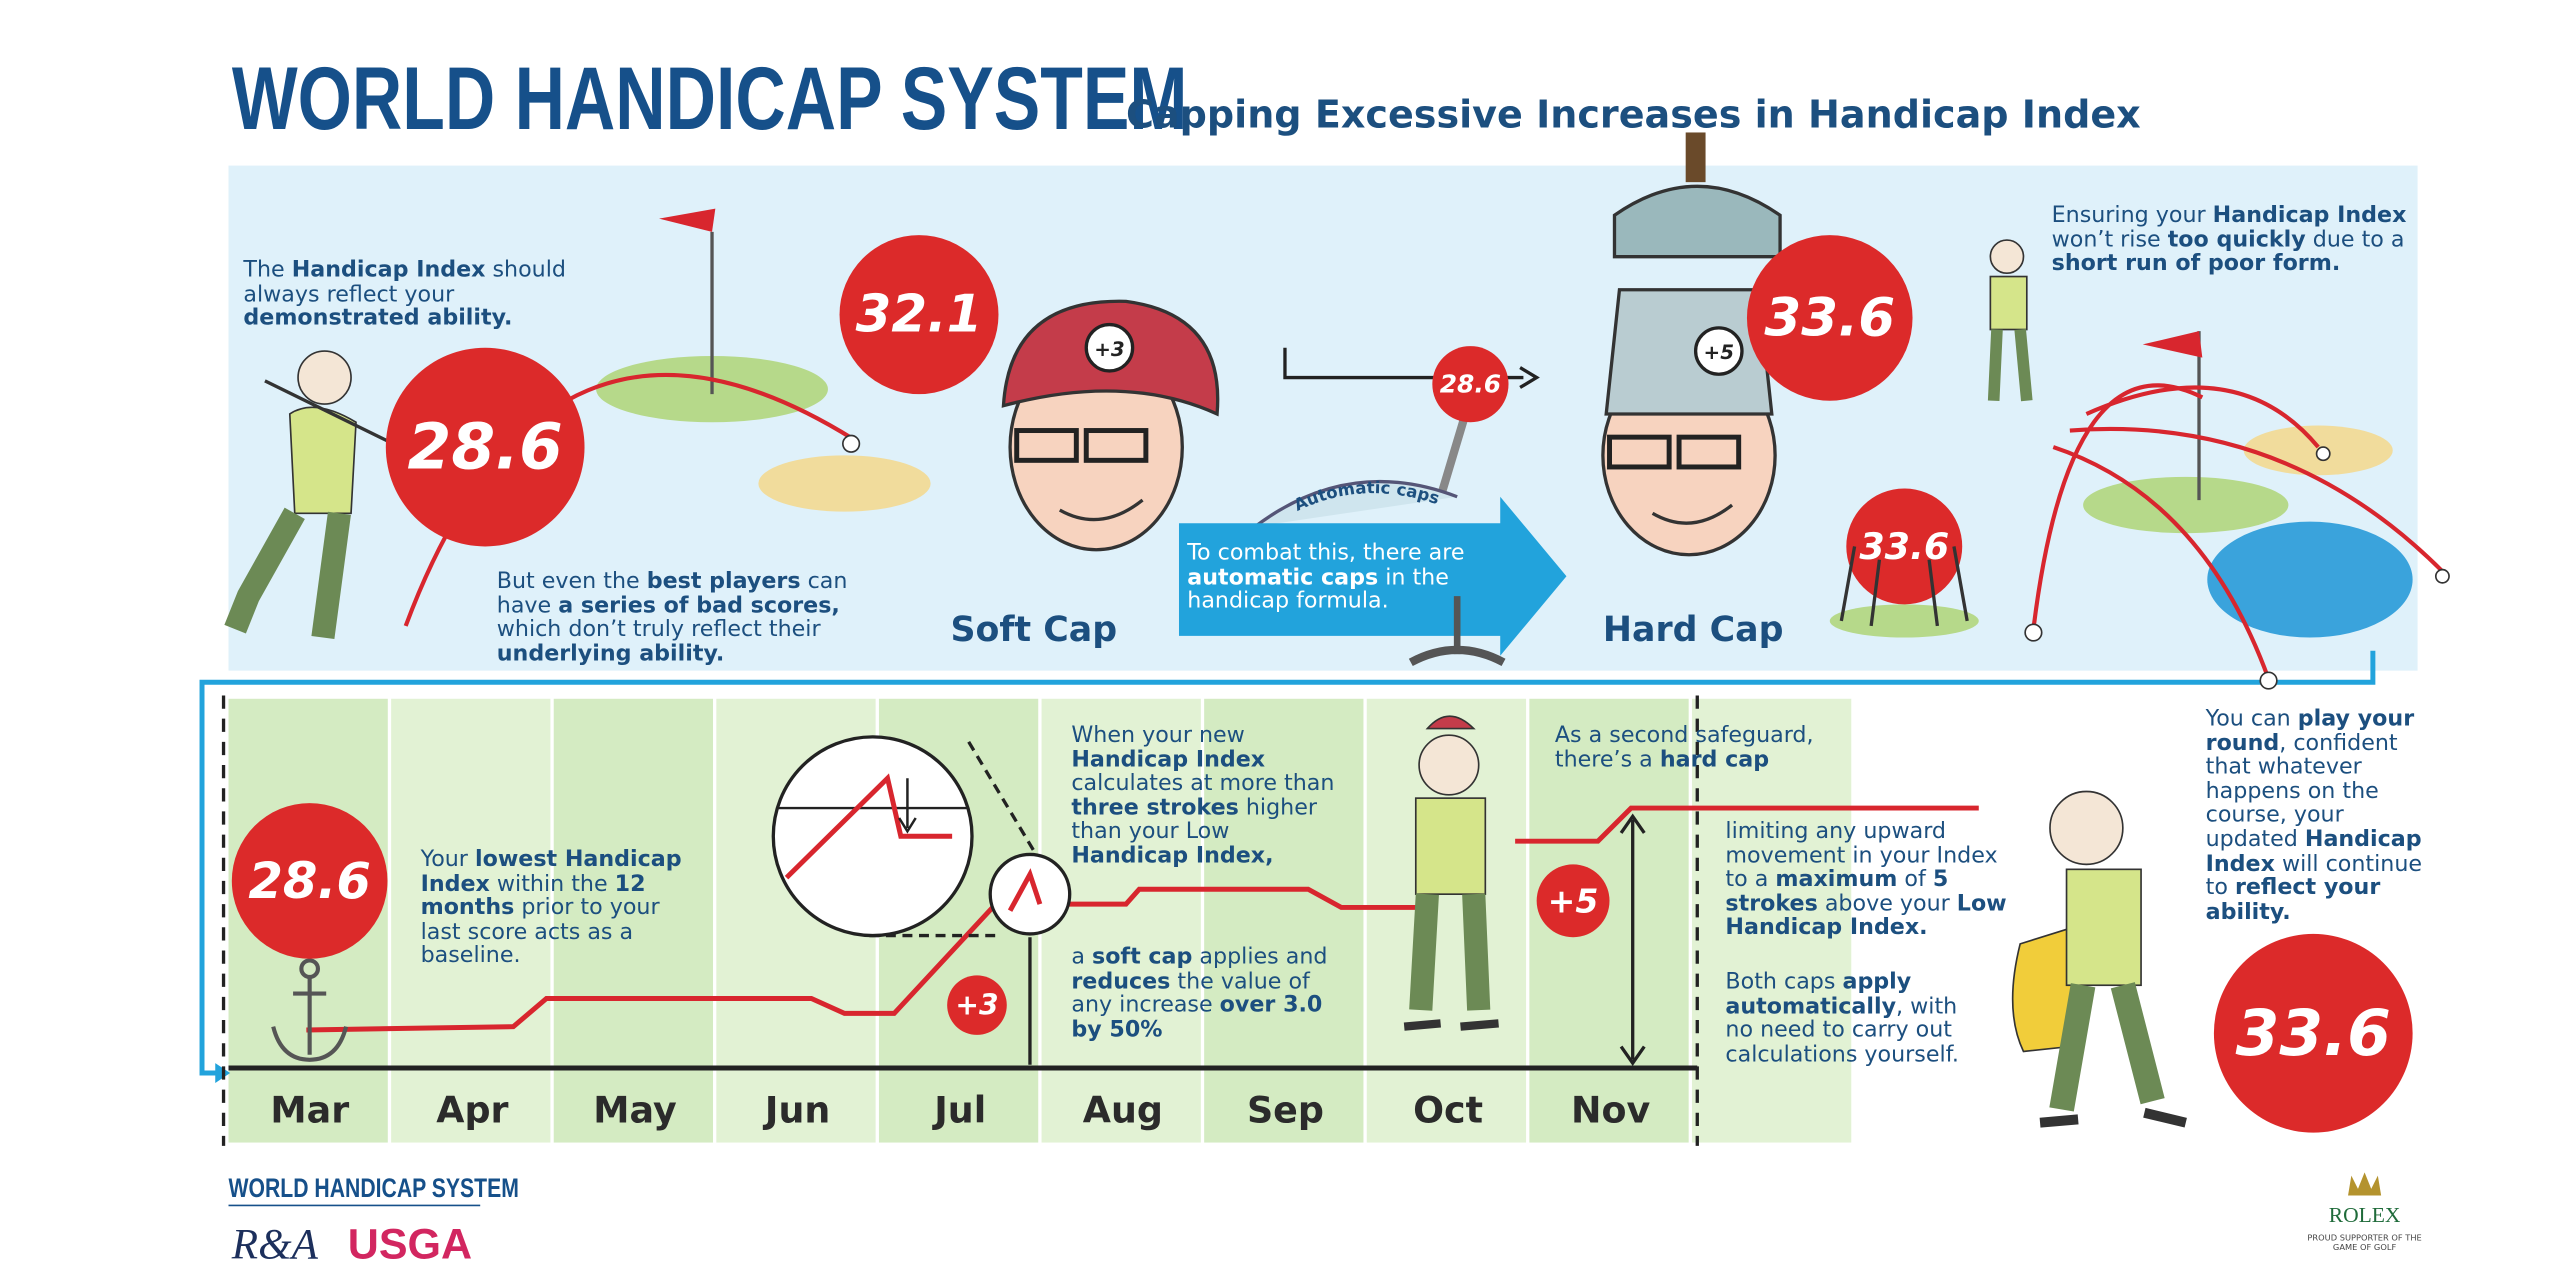 This screenshot has height=1288, width=2560. I want to click on text-run: Ensuring your, so click(2132, 216).